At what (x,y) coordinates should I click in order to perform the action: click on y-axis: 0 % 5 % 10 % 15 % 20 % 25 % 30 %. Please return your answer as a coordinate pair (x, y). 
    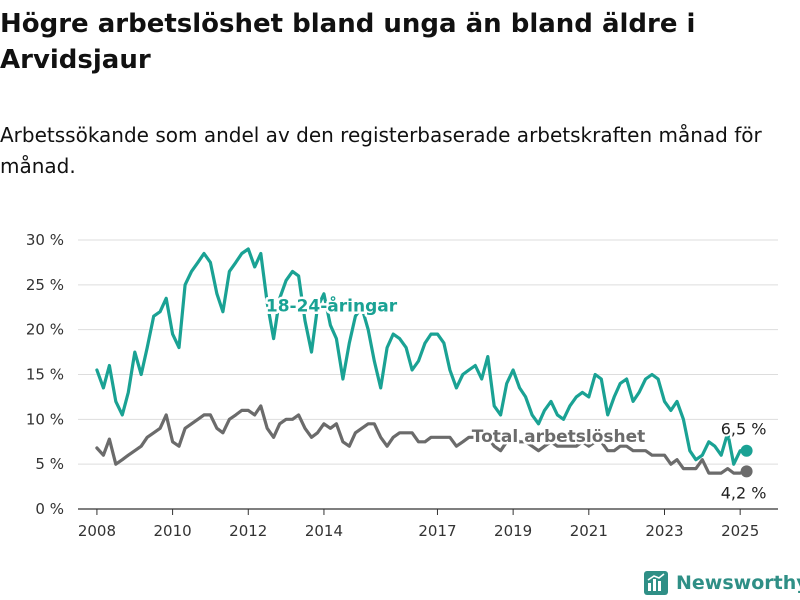
    Looking at the image, I should click on (45, 374).